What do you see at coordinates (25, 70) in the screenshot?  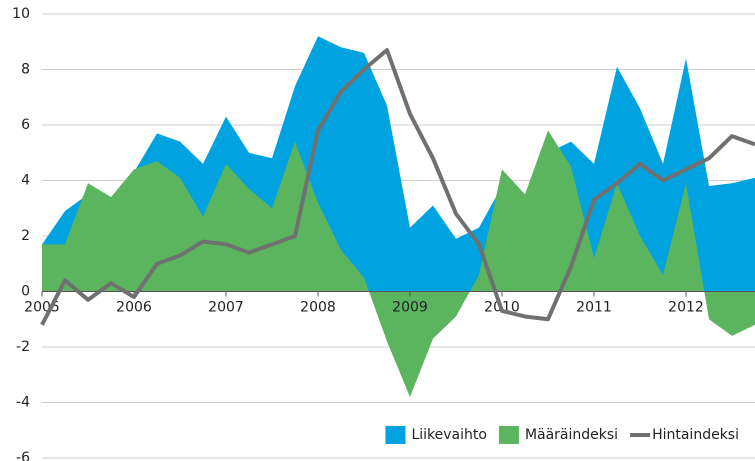 I see `y-tick-label: 8` at bounding box center [25, 70].